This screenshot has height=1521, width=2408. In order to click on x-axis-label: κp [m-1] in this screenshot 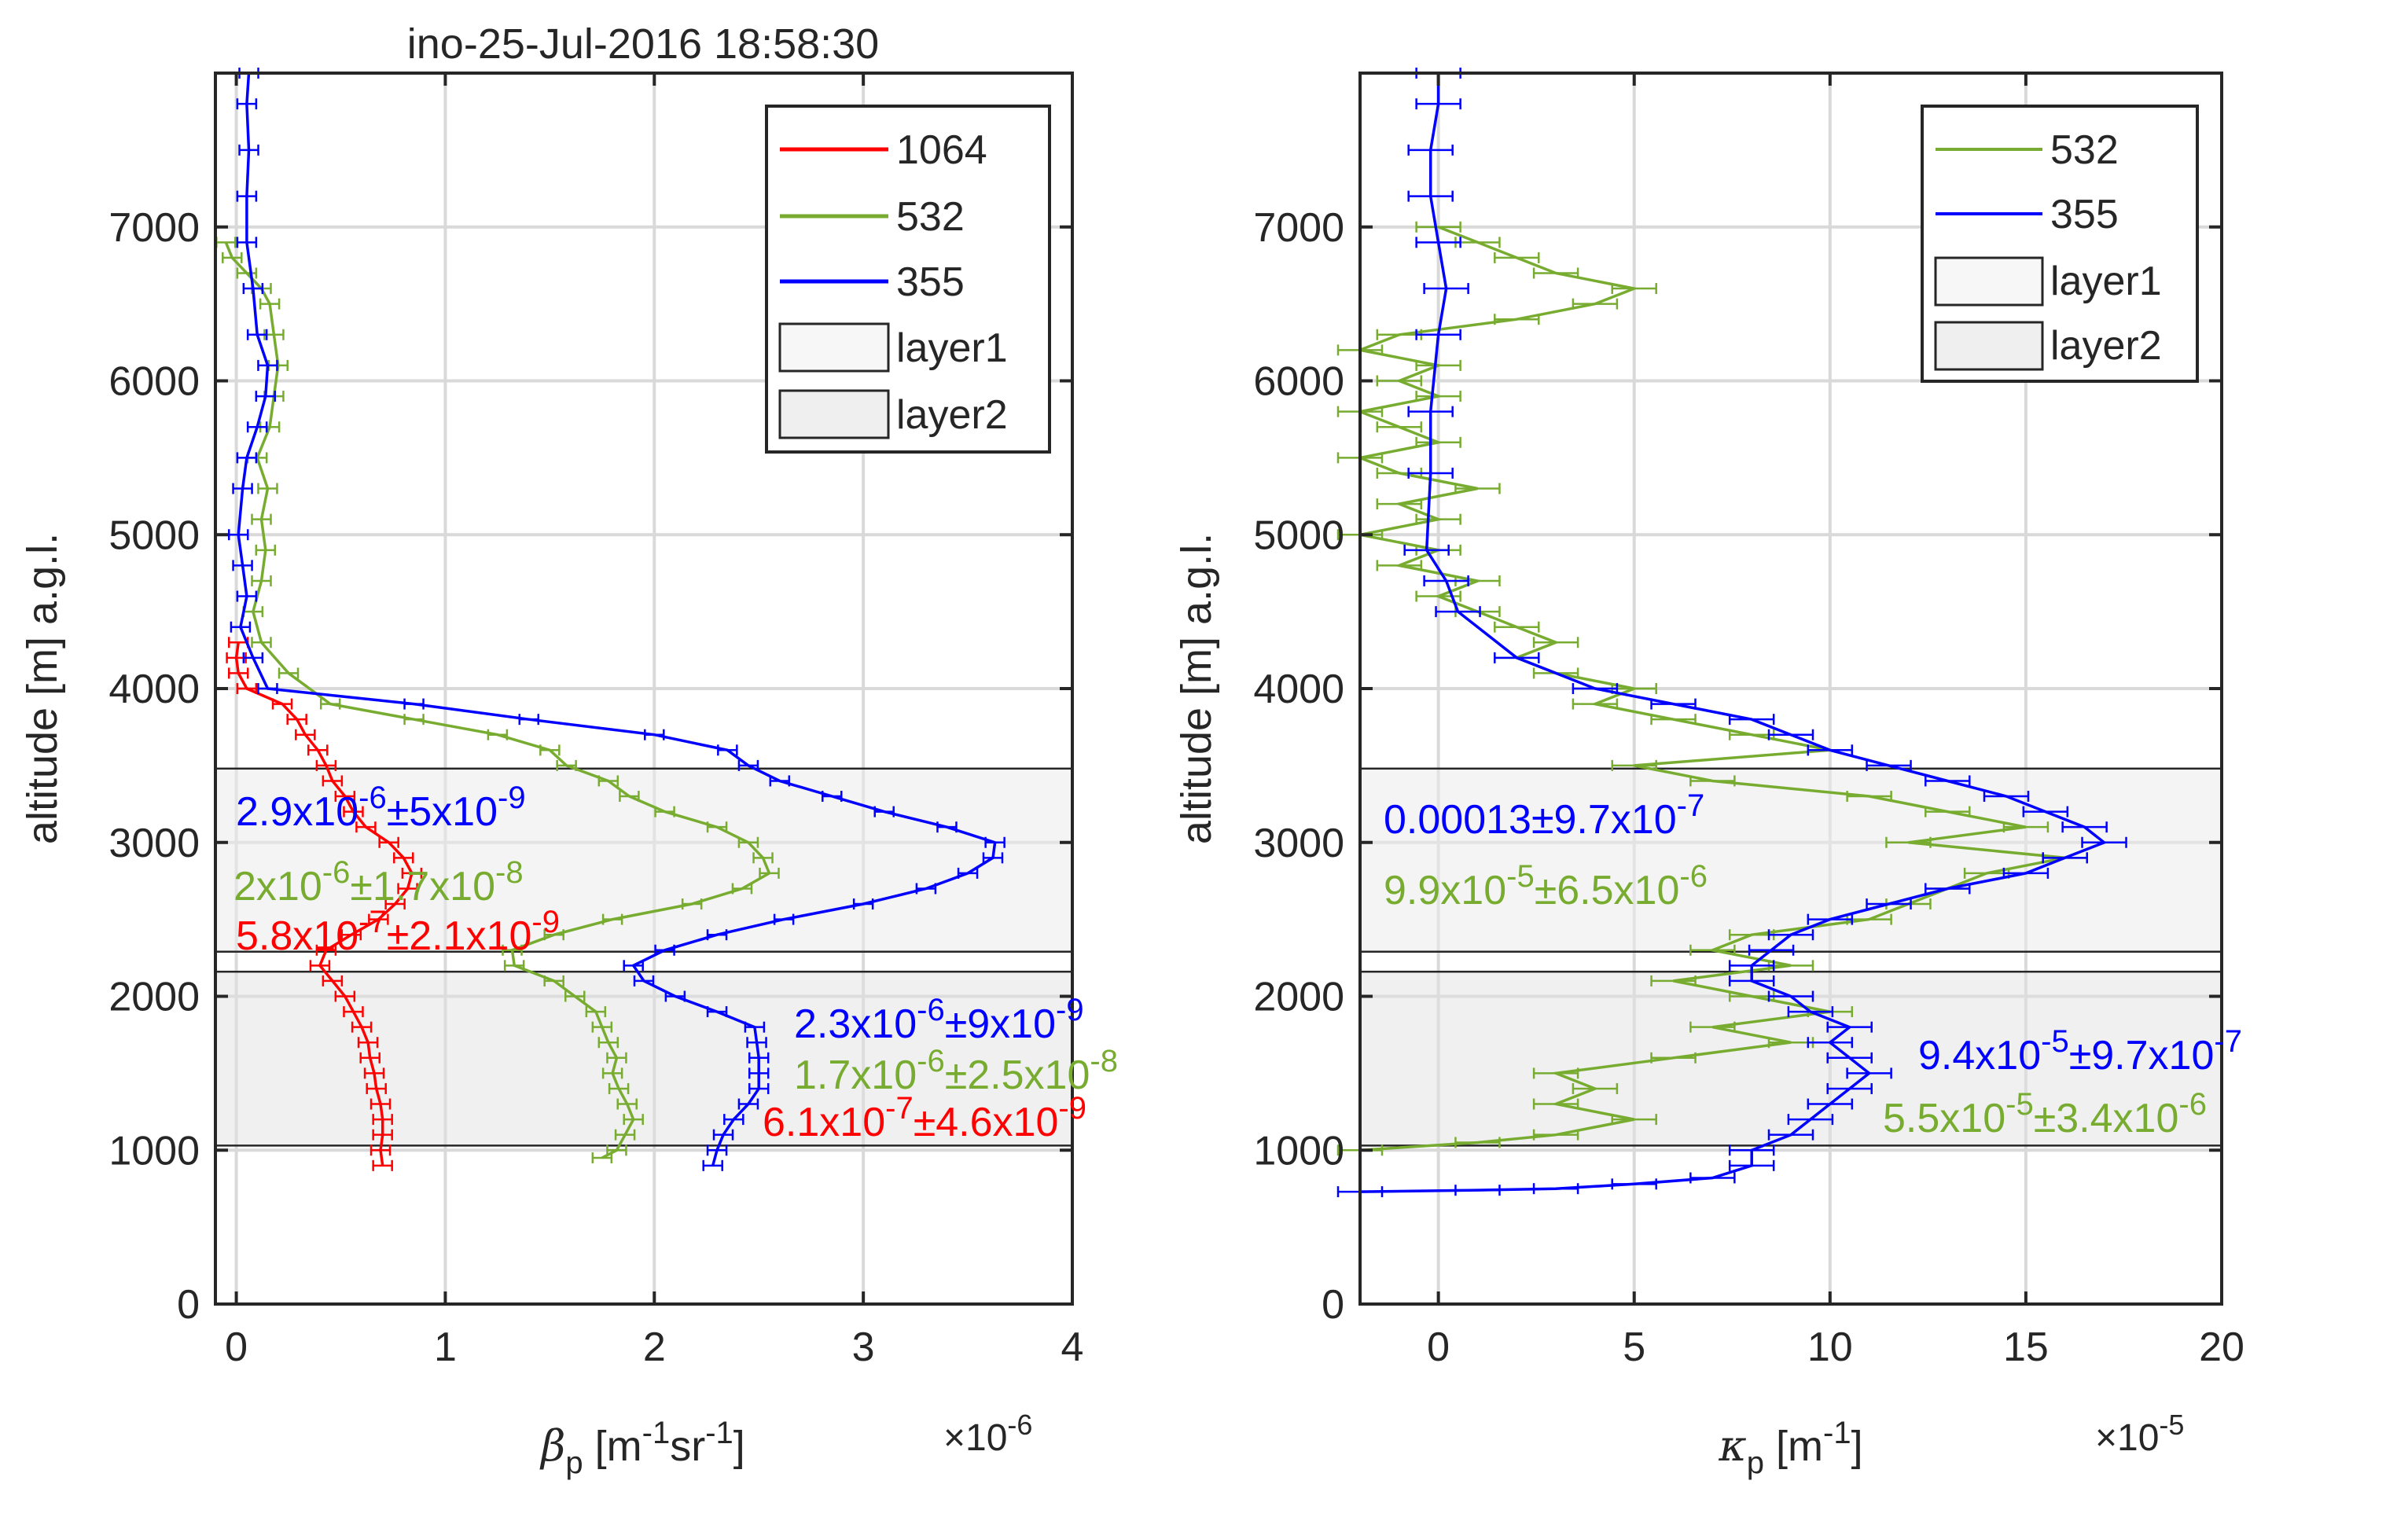, I will do `click(1790, 1448)`.